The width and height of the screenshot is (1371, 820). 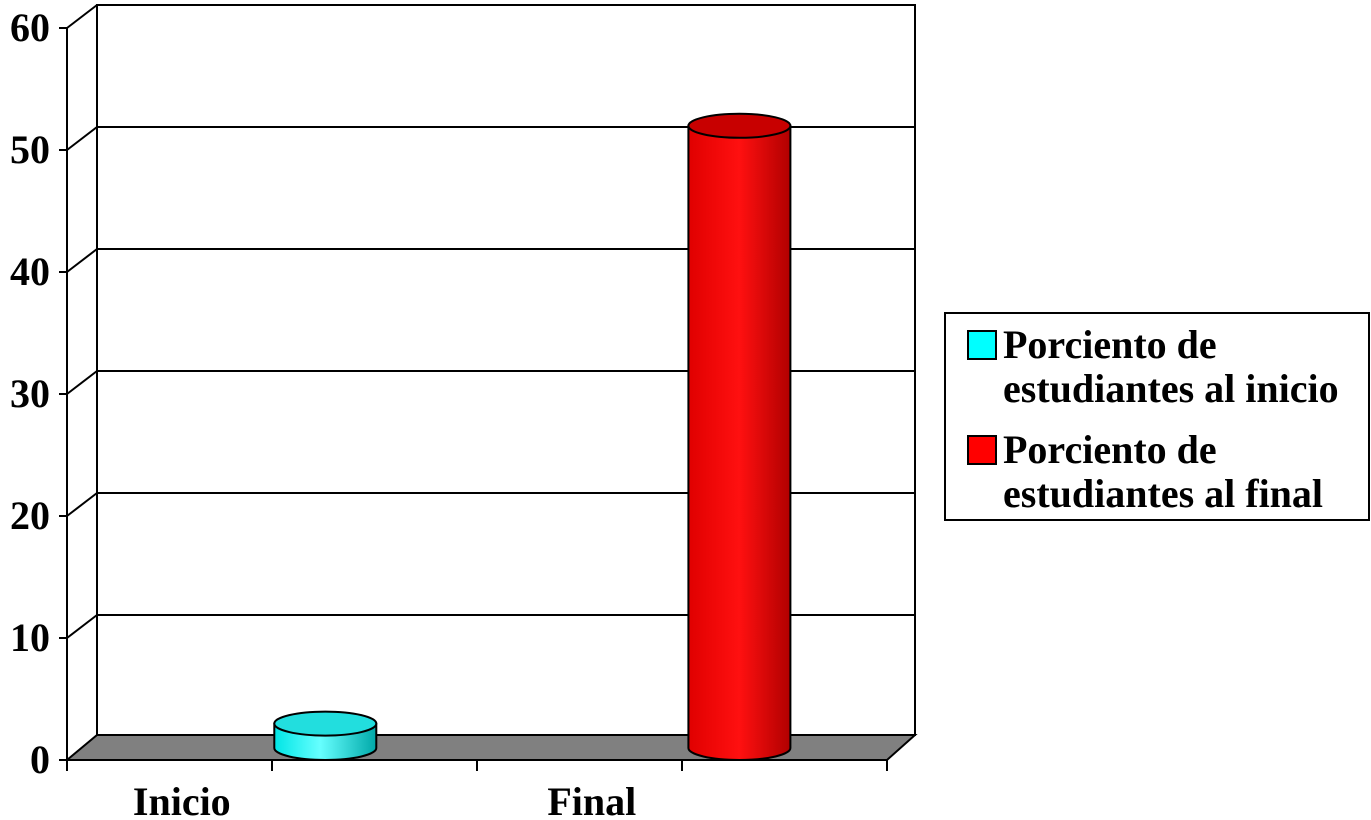 I want to click on legend-swatch-final, so click(x=982, y=450).